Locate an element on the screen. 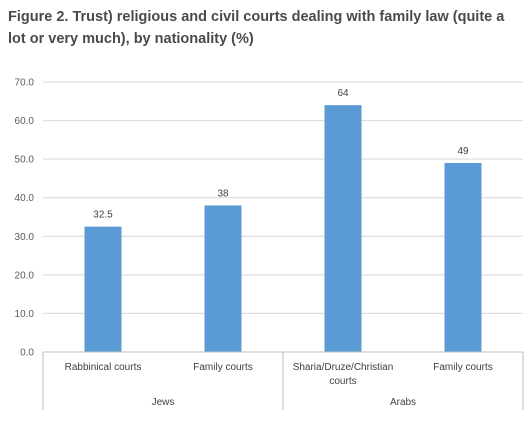 The height and width of the screenshot is (421, 527). data-label: 49 is located at coordinates (463, 151).